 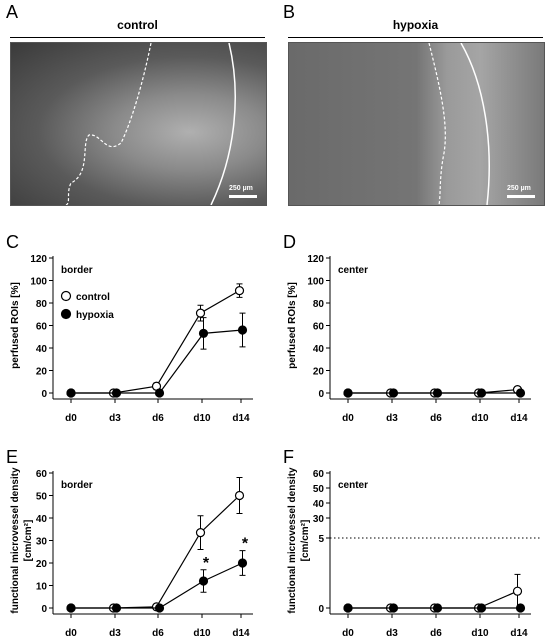 I want to click on scale-bar-b, so click(x=521, y=196).